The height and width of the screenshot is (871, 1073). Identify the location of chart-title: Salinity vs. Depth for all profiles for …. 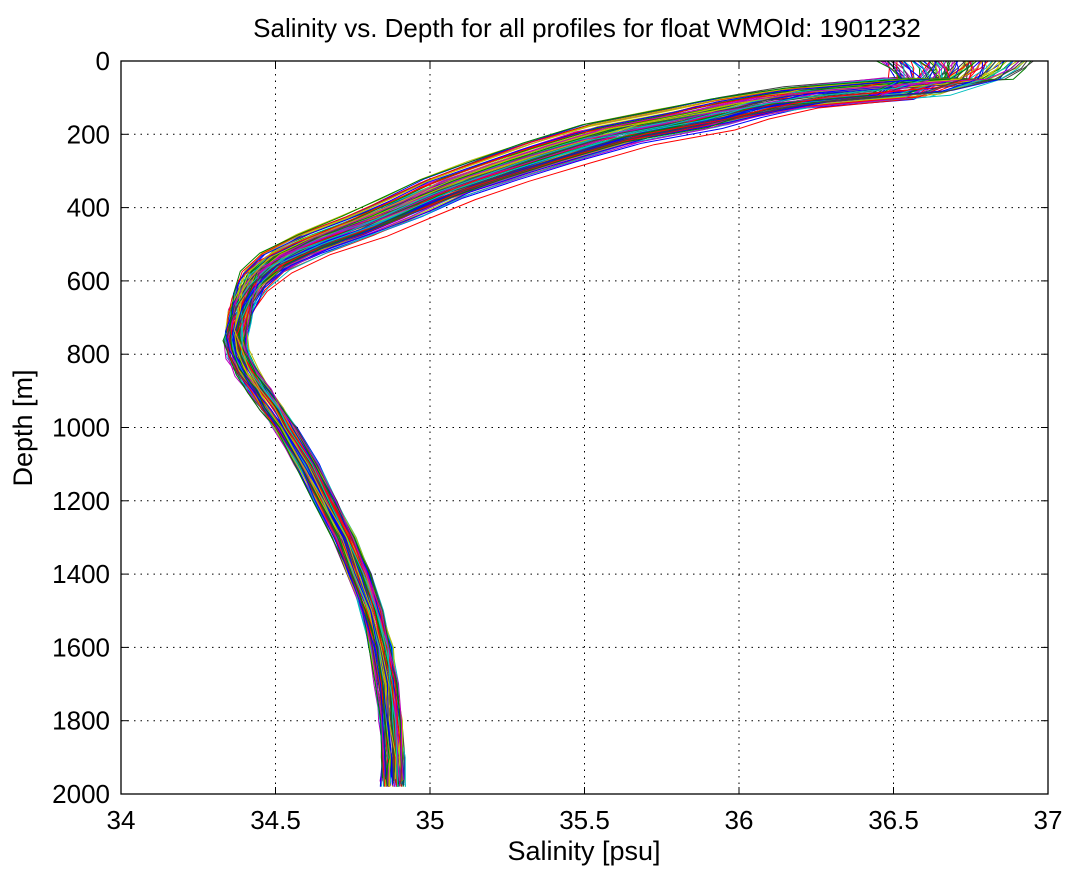
(587, 28).